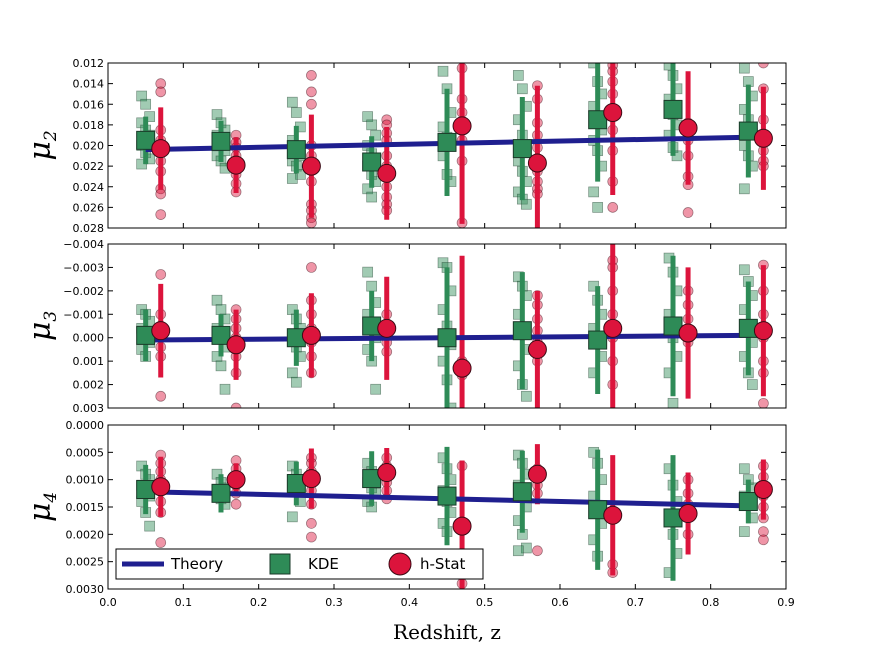 The width and height of the screenshot is (872, 654). Describe the element at coordinates (184, 602) in the screenshot. I see `x-tick-label: 0.1` at that location.